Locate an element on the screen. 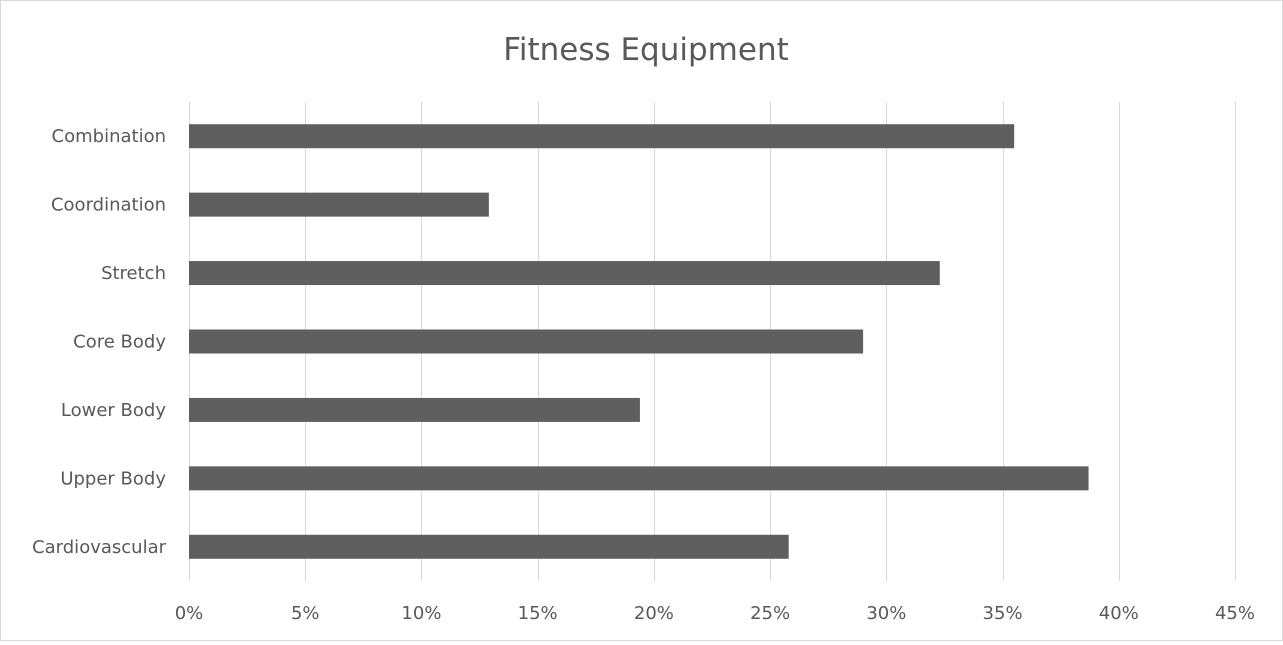  x-tick-label: 45% is located at coordinates (1235, 613).